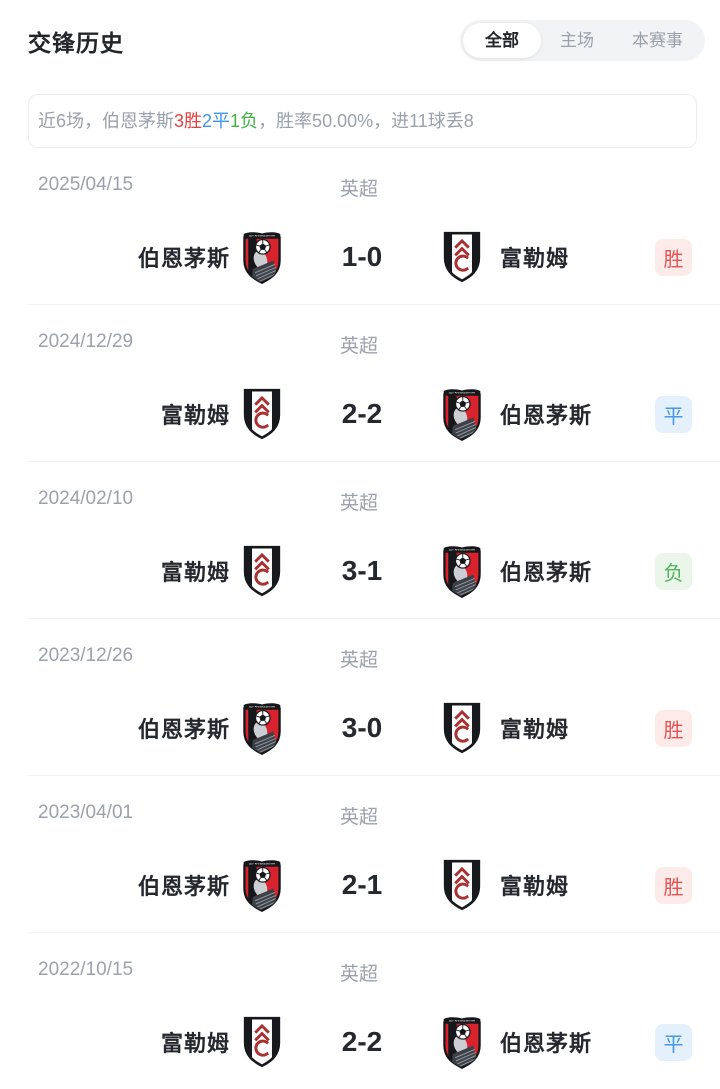 This screenshot has height=1089, width=720. I want to click on match-meta: 2024/02/10 英超, so click(360, 489).